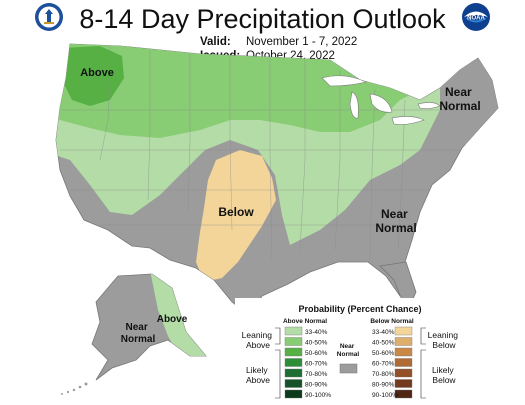 Image resolution: width=525 pixels, height=405 pixels. I want to click on legend-leaning-above: Leaning Above, so click(258, 340).